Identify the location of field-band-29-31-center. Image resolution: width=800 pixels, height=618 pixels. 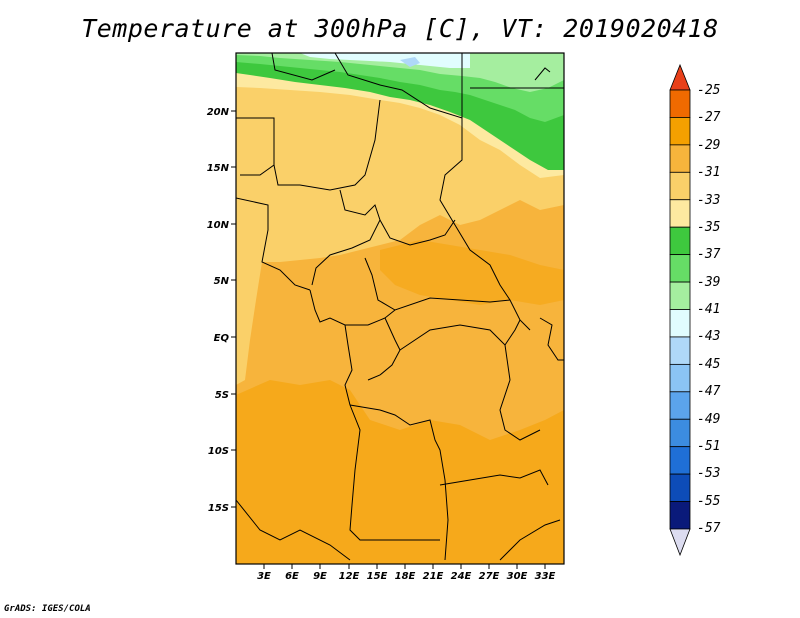
(472, 272).